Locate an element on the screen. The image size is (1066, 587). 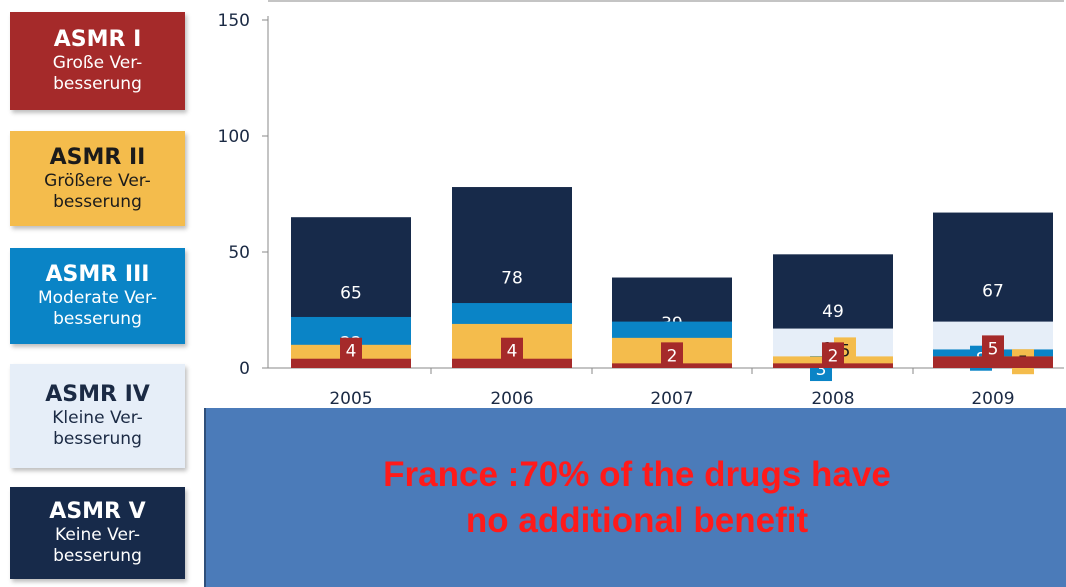
legend-item-title: ASMR III is located at coordinates (97, 274).